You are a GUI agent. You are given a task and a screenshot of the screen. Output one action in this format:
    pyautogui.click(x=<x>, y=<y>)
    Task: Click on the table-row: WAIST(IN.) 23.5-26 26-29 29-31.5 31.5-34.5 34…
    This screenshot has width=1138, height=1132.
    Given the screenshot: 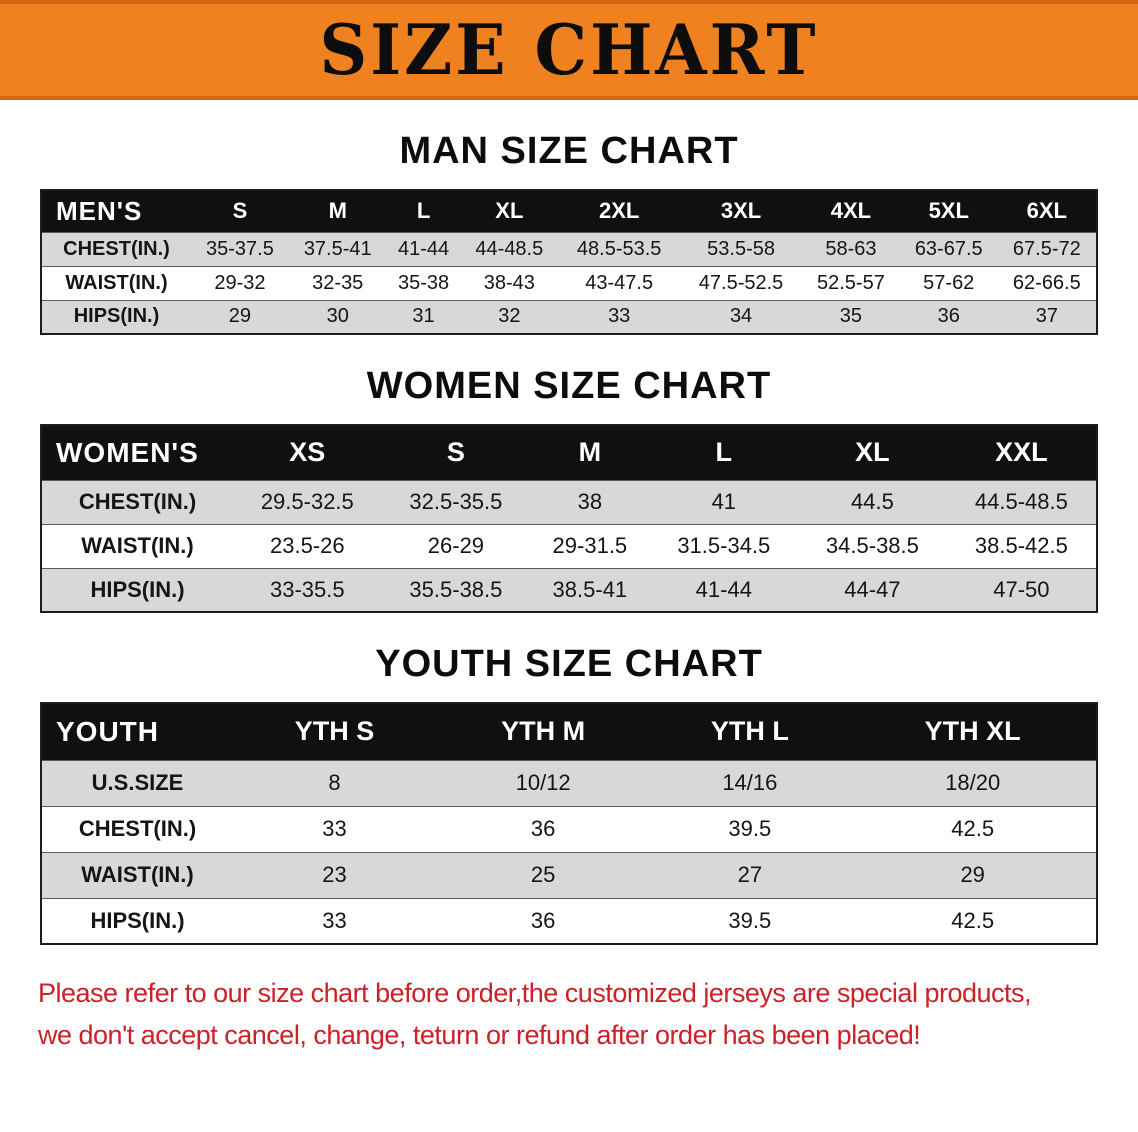 What is the action you would take?
    pyautogui.click(x=569, y=546)
    